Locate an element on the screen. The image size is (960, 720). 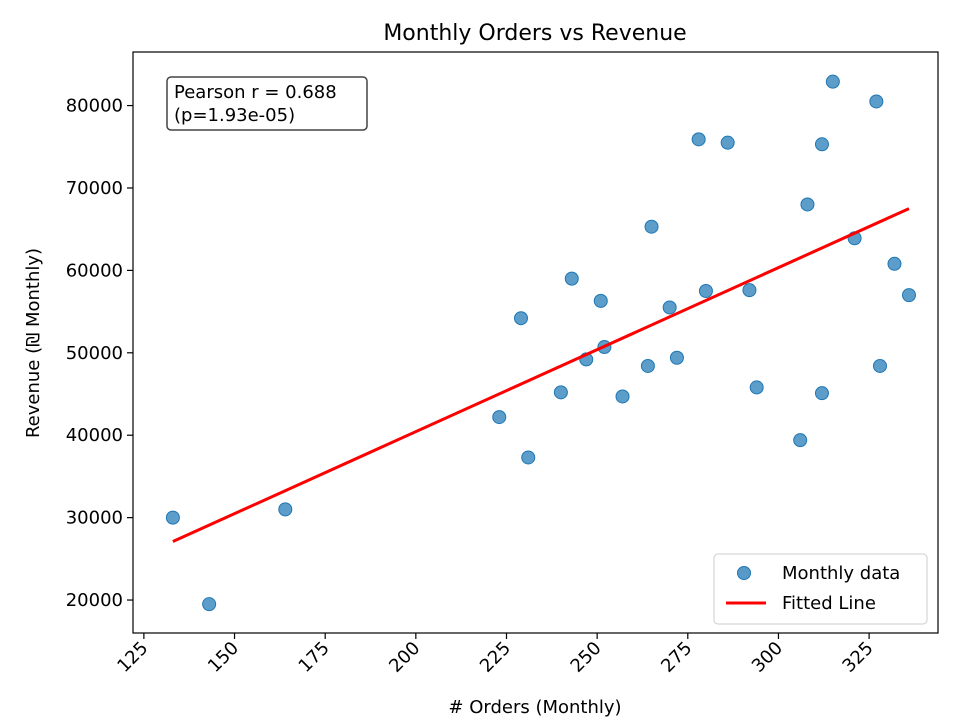
legend: Monthly data Fitted Line is located at coordinates (820, 589).